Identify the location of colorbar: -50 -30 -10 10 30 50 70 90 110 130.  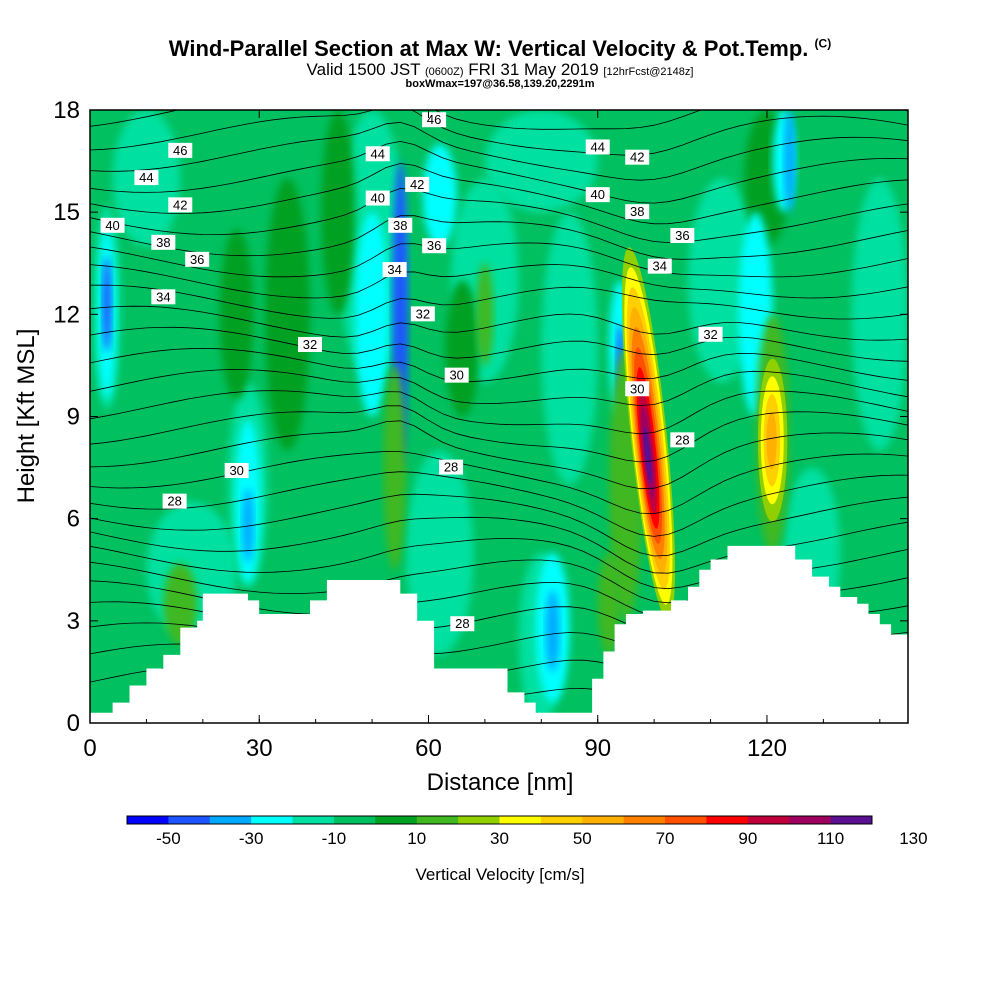
(527, 831).